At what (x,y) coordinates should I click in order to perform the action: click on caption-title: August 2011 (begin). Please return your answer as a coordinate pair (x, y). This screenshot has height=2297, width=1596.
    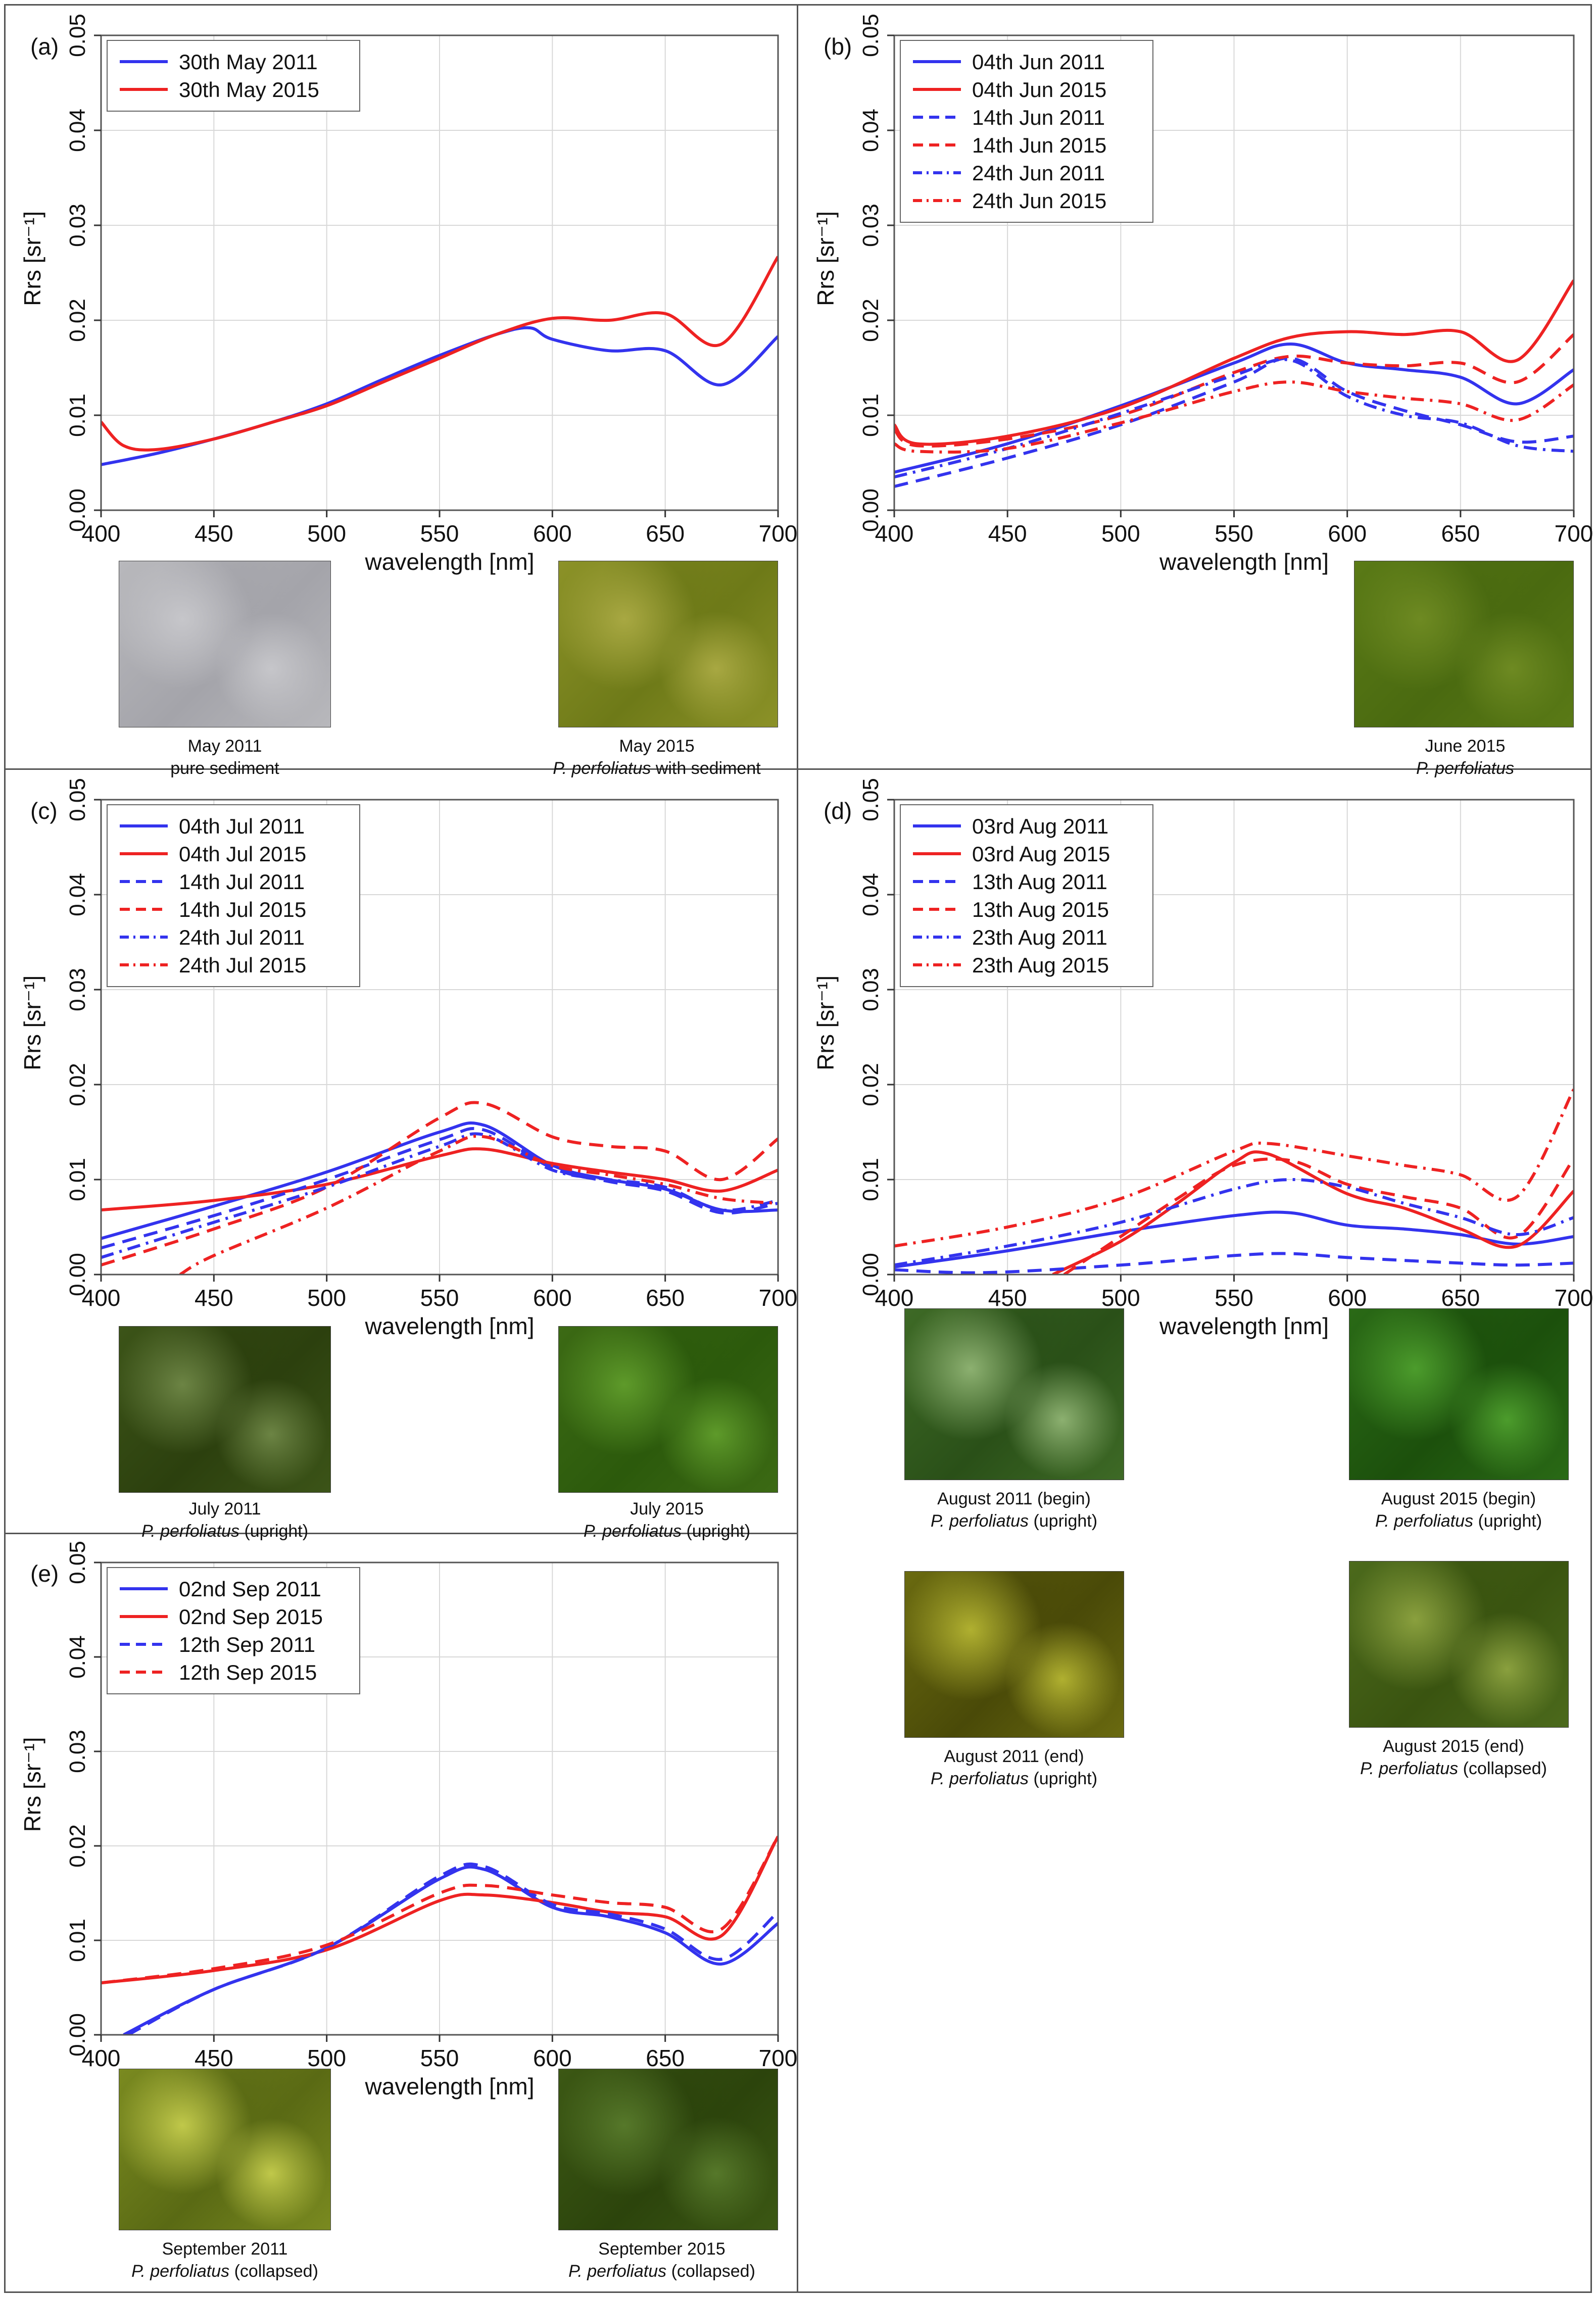
    Looking at the image, I should click on (1014, 1498).